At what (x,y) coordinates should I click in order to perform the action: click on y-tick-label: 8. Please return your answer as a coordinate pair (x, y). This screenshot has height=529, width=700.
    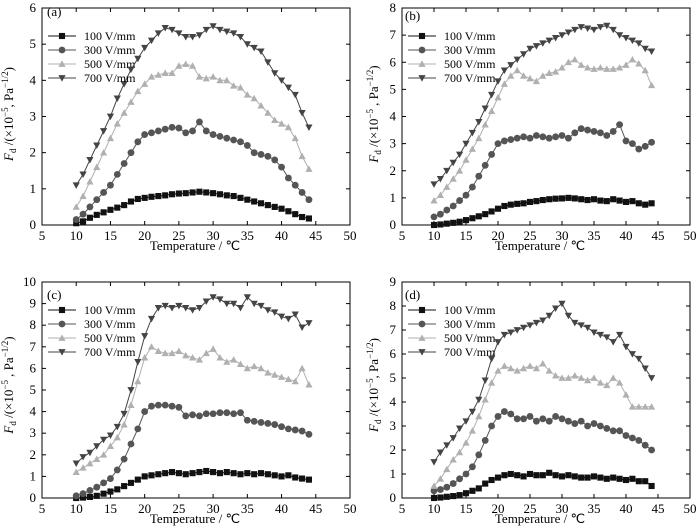
    Looking at the image, I should click on (33, 324).